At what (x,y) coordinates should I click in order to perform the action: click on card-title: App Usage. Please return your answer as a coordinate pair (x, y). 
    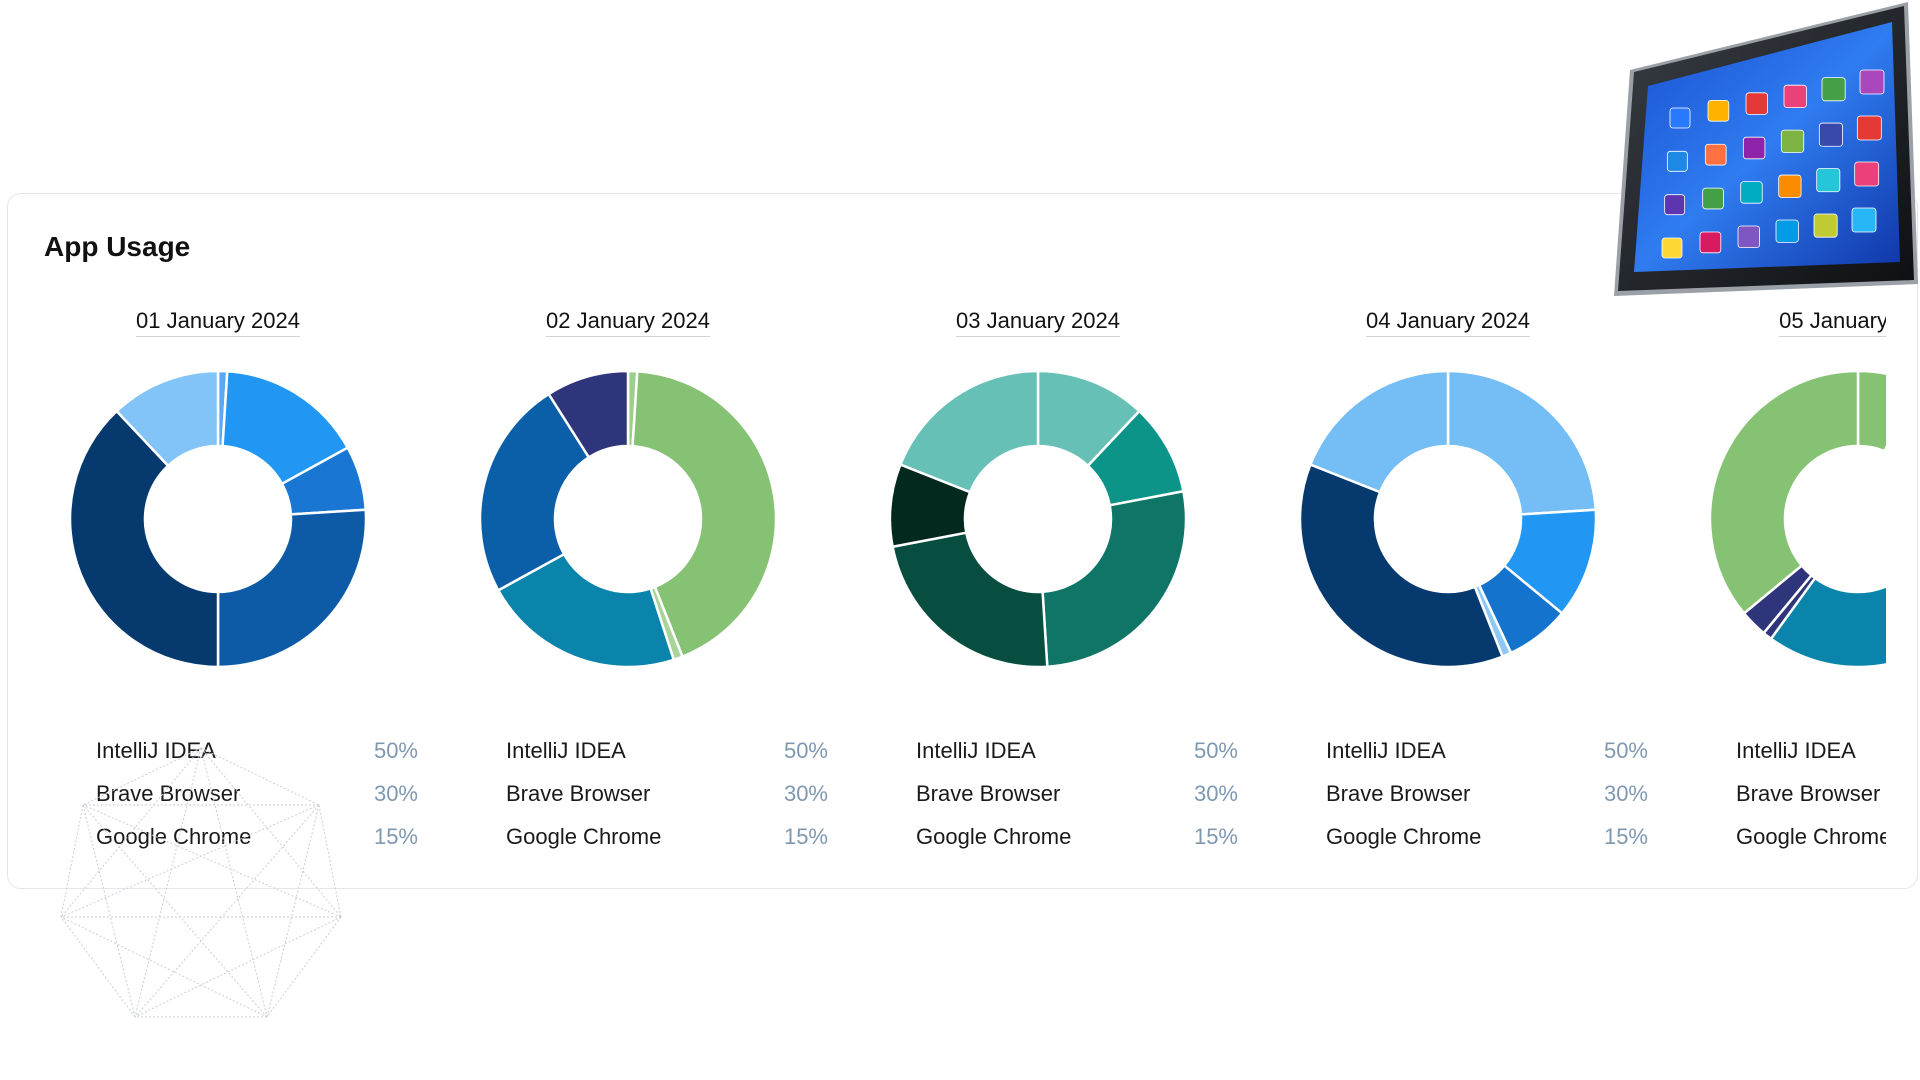
    Looking at the image, I should click on (117, 246).